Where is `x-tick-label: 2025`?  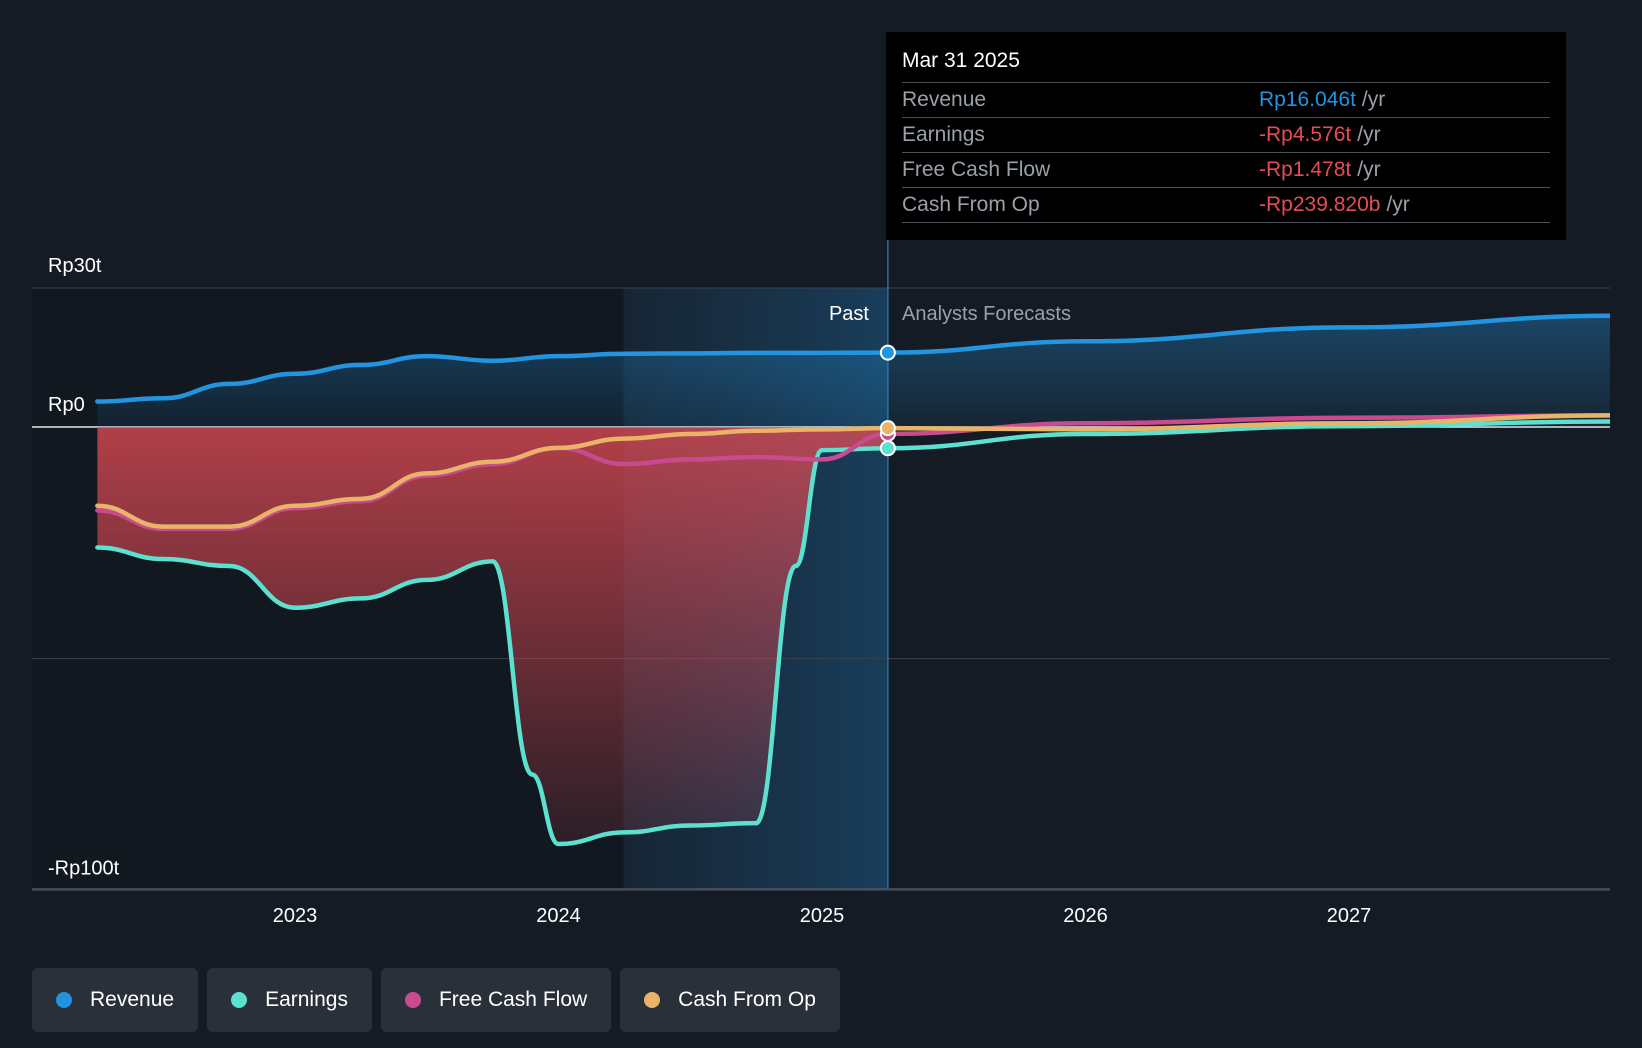
x-tick-label: 2025 is located at coordinates (822, 916).